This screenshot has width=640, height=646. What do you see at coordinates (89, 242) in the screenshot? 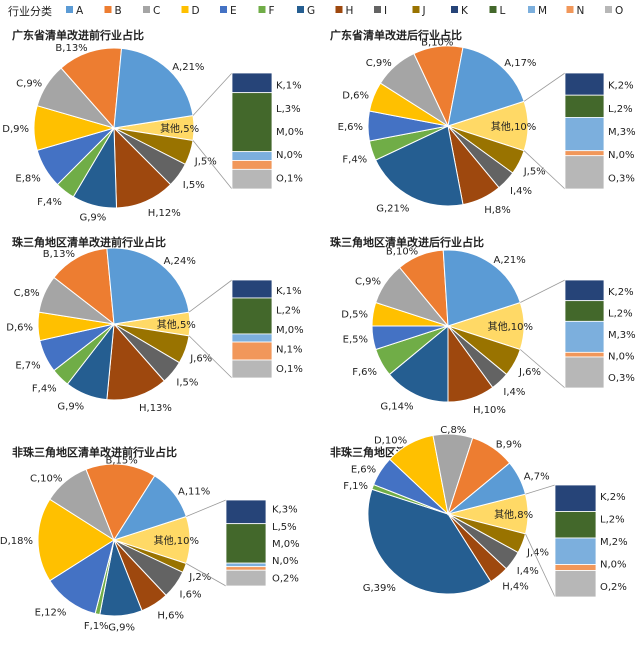
I see `panel-title: 珠三角地区清单改进前行业占比` at bounding box center [89, 242].